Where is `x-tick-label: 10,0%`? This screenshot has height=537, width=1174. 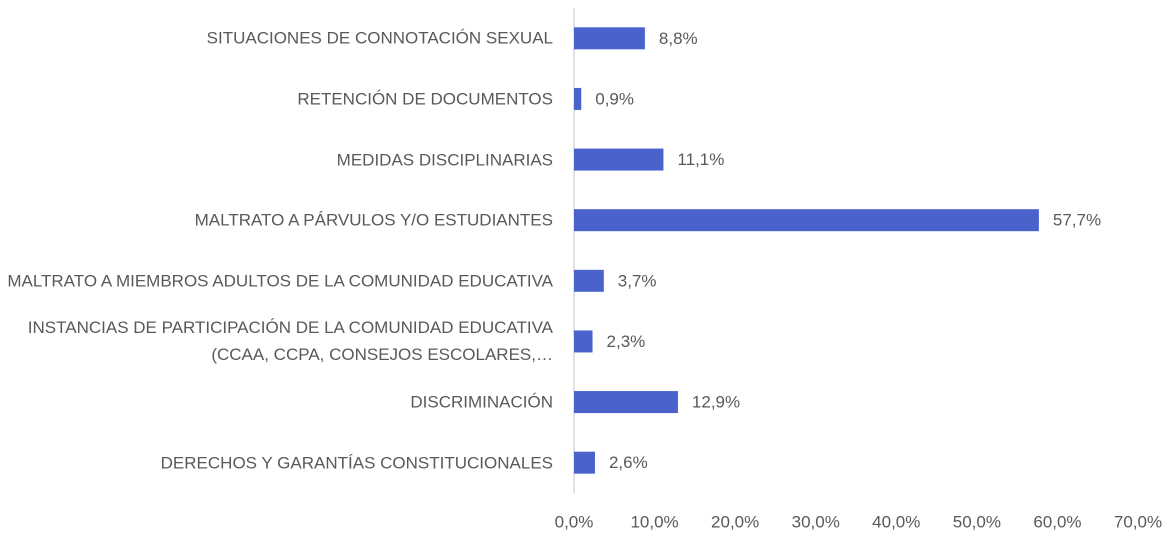 x-tick-label: 10,0% is located at coordinates (654, 521).